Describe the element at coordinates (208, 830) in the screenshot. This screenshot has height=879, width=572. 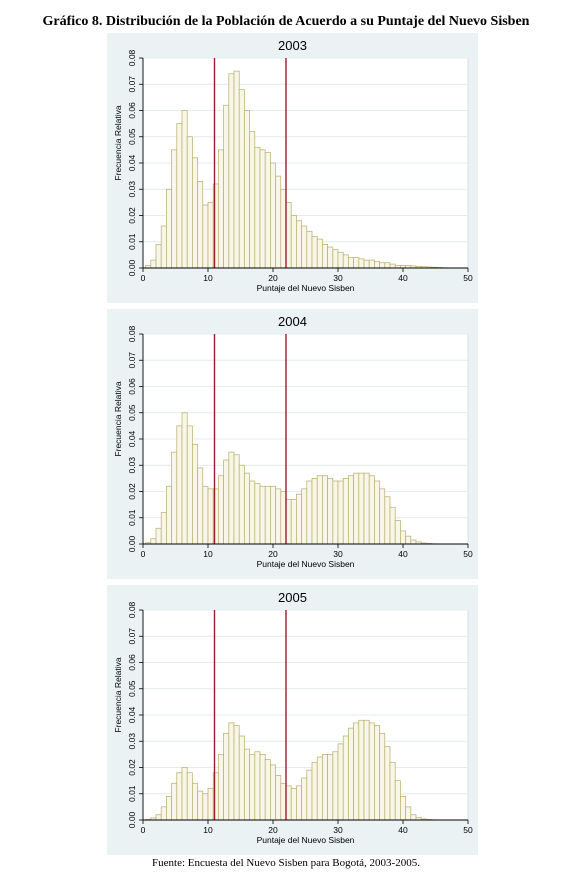
I see `x-tick-label: 10` at that location.